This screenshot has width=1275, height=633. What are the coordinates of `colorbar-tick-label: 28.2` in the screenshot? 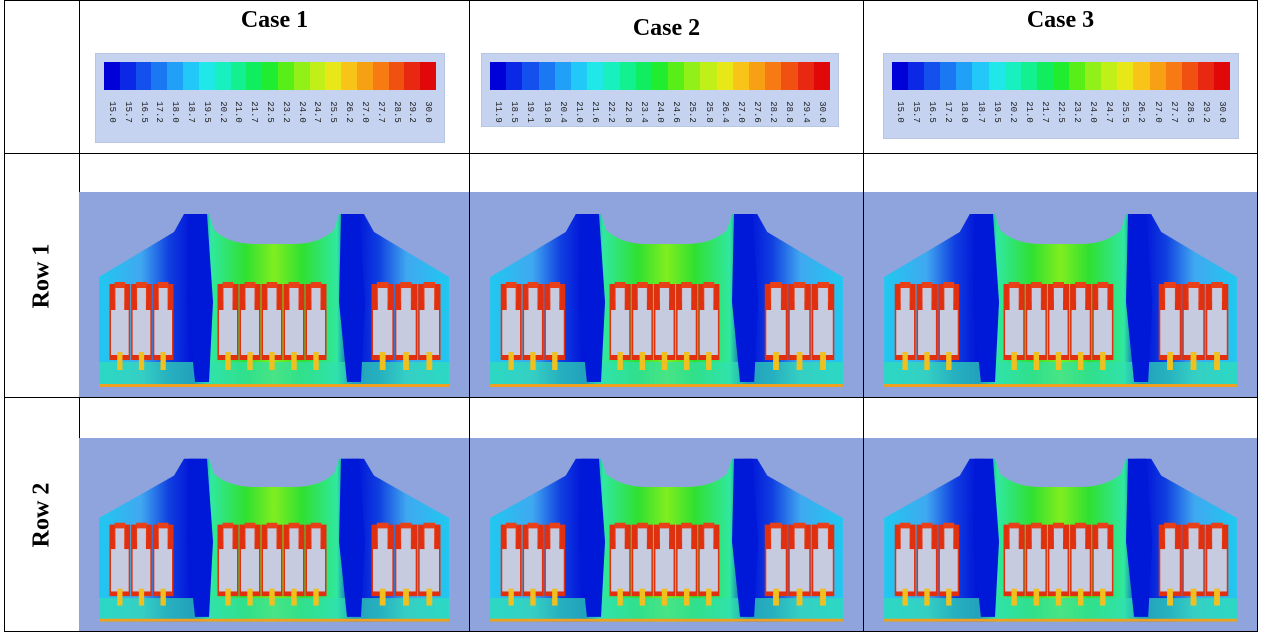 It's located at (773, 112).